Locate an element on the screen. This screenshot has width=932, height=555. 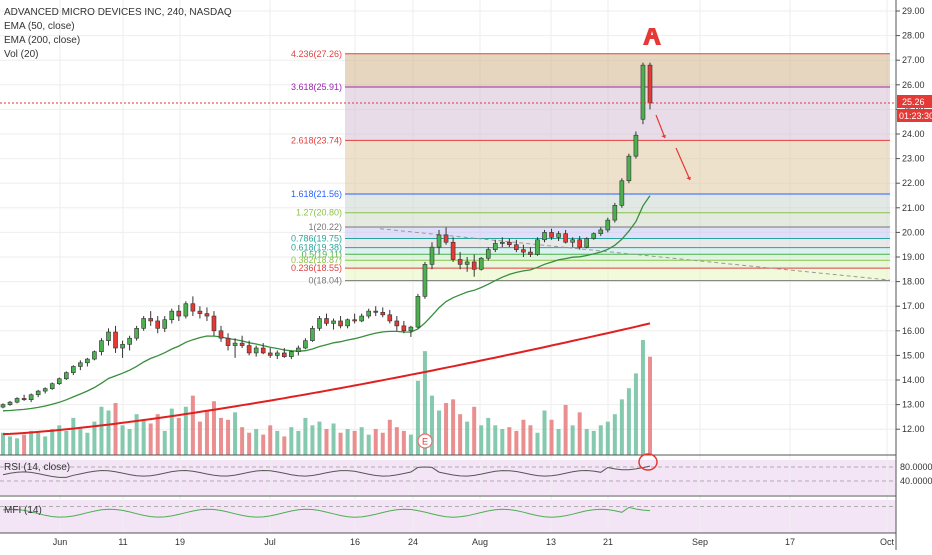
x-axis-tick: Oct is located at coordinates (887, 542).